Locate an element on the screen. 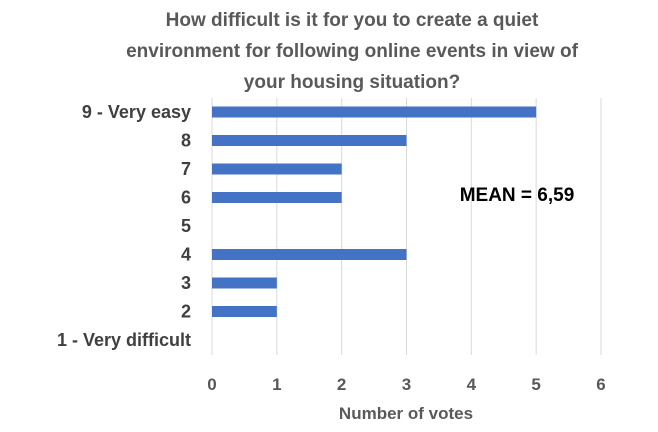 Image resolution: width=658 pixels, height=432 pixels. category-label-3: 6 is located at coordinates (186, 198).